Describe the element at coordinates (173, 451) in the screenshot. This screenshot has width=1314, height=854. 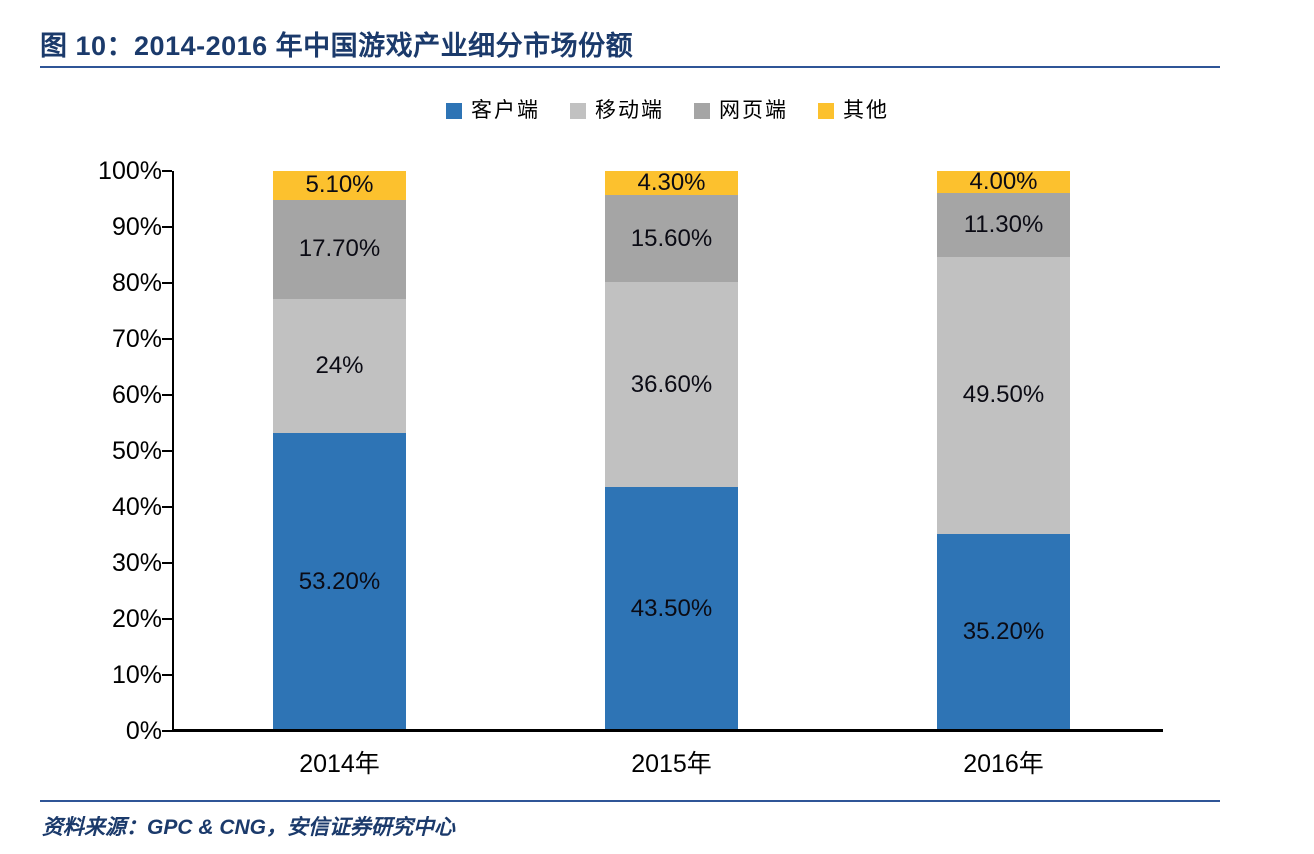
I see `y-axis-line` at that location.